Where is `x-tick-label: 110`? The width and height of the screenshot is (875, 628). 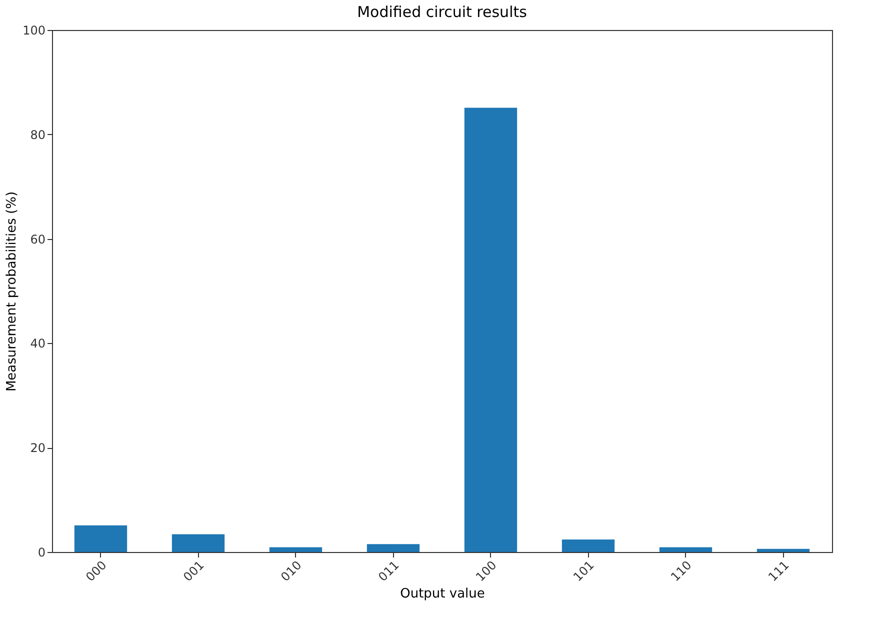
x-tick-label: 110 is located at coordinates (681, 571).